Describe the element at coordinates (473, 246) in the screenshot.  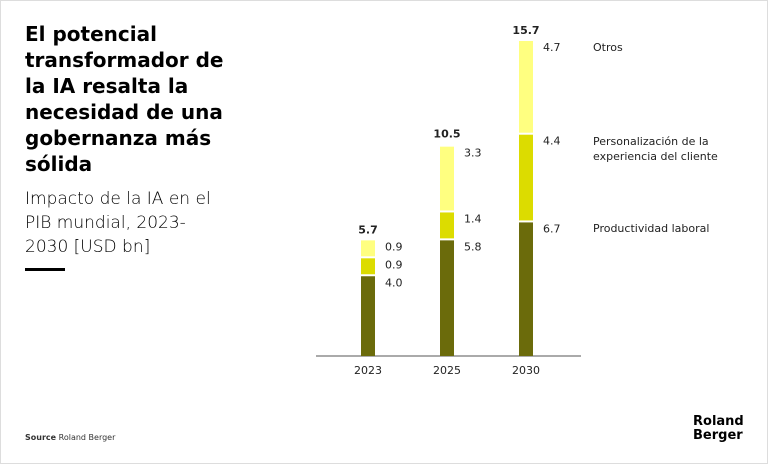
I see `value-label: 5.8` at that location.